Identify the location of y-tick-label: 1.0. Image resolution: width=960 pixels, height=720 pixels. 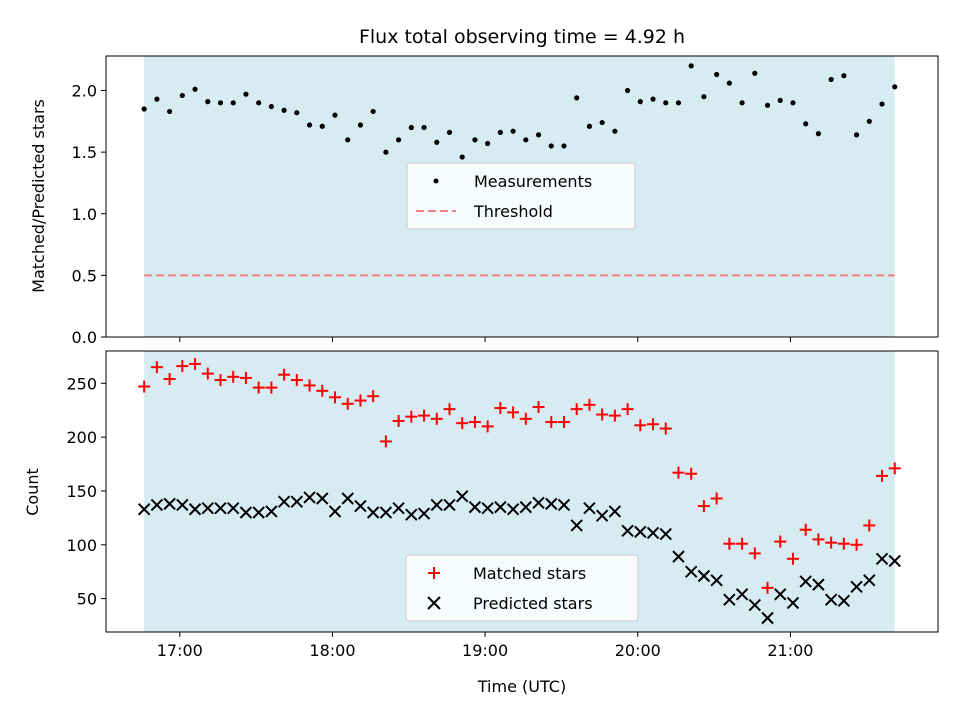
(84, 214).